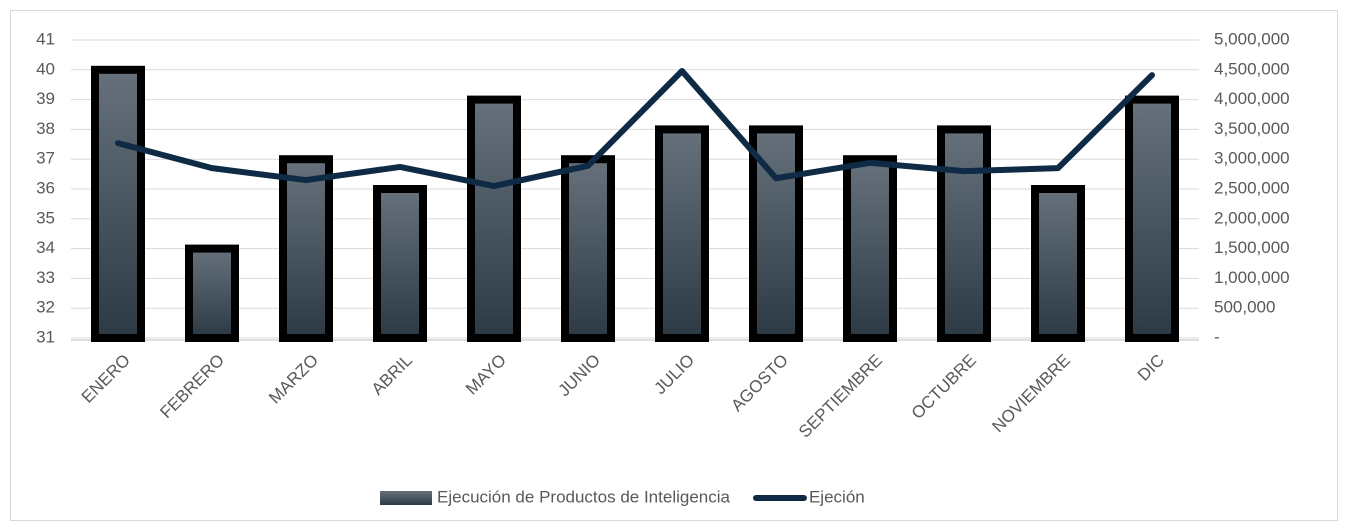  What do you see at coordinates (45, 187) in the screenshot?
I see `y-tick-label: 36` at bounding box center [45, 187].